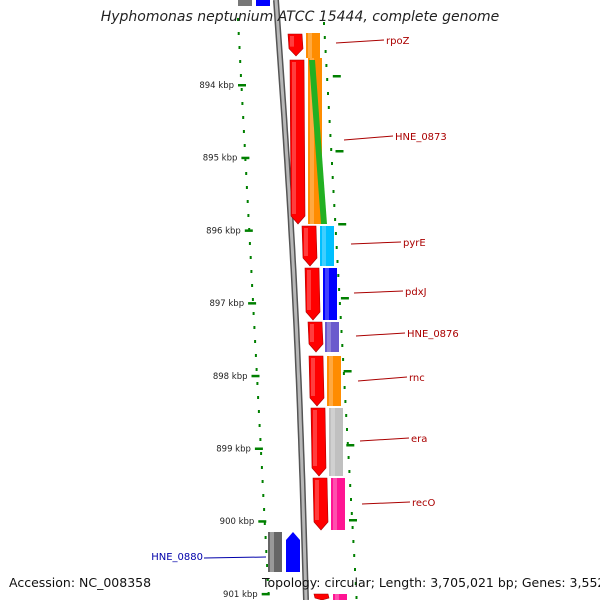  What do you see at coordinates (245, 3) in the screenshot?
I see `cds-block-top-grey` at bounding box center [245, 3].